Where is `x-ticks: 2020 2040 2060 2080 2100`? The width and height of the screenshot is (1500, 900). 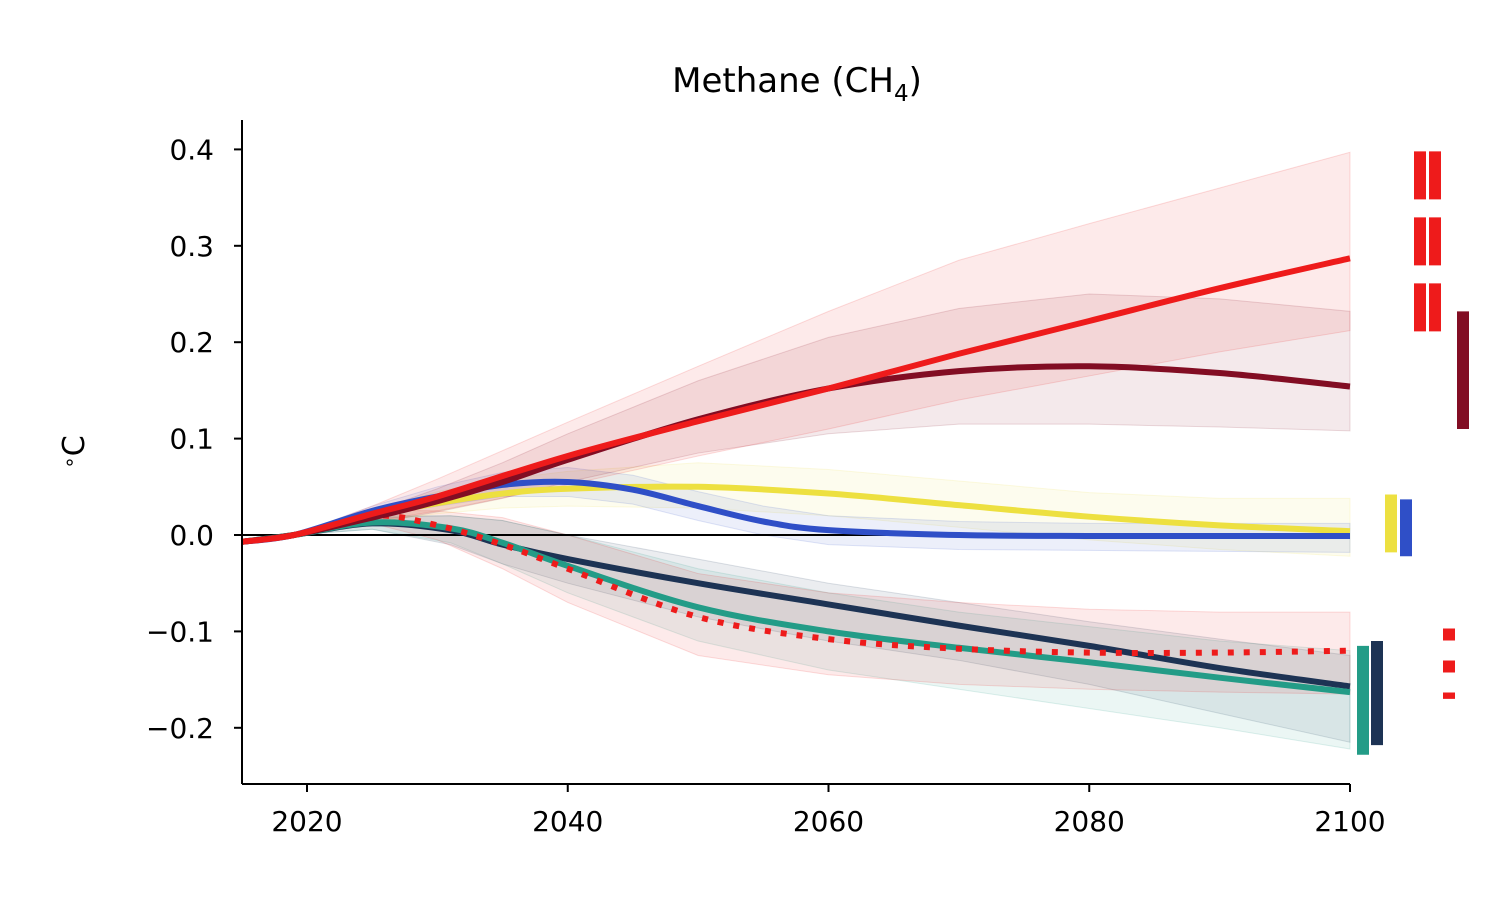 x-ticks: 2020 2040 2060 2080 2100 is located at coordinates (828, 811).